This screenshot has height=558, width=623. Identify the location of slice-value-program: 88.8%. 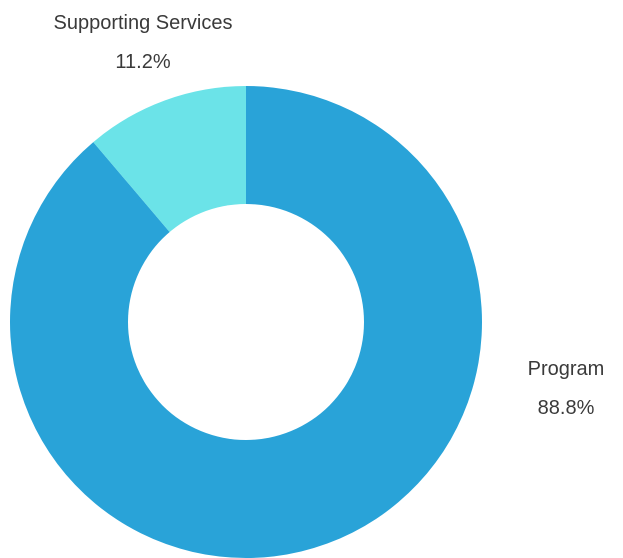
(566, 408).